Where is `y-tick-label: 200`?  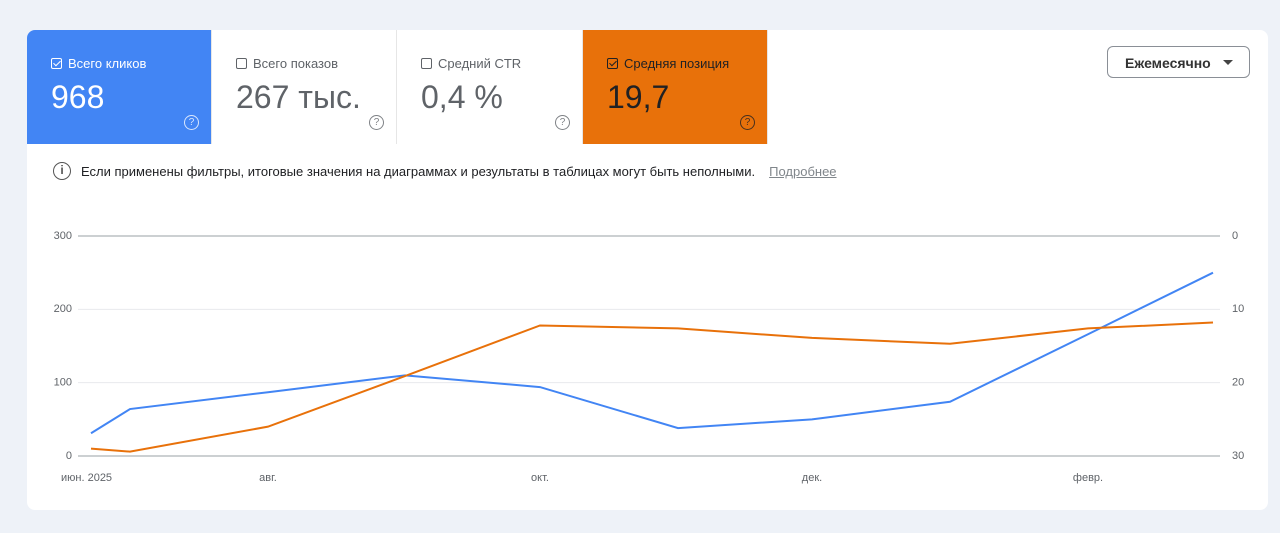 y-tick-label: 200 is located at coordinates (63, 309).